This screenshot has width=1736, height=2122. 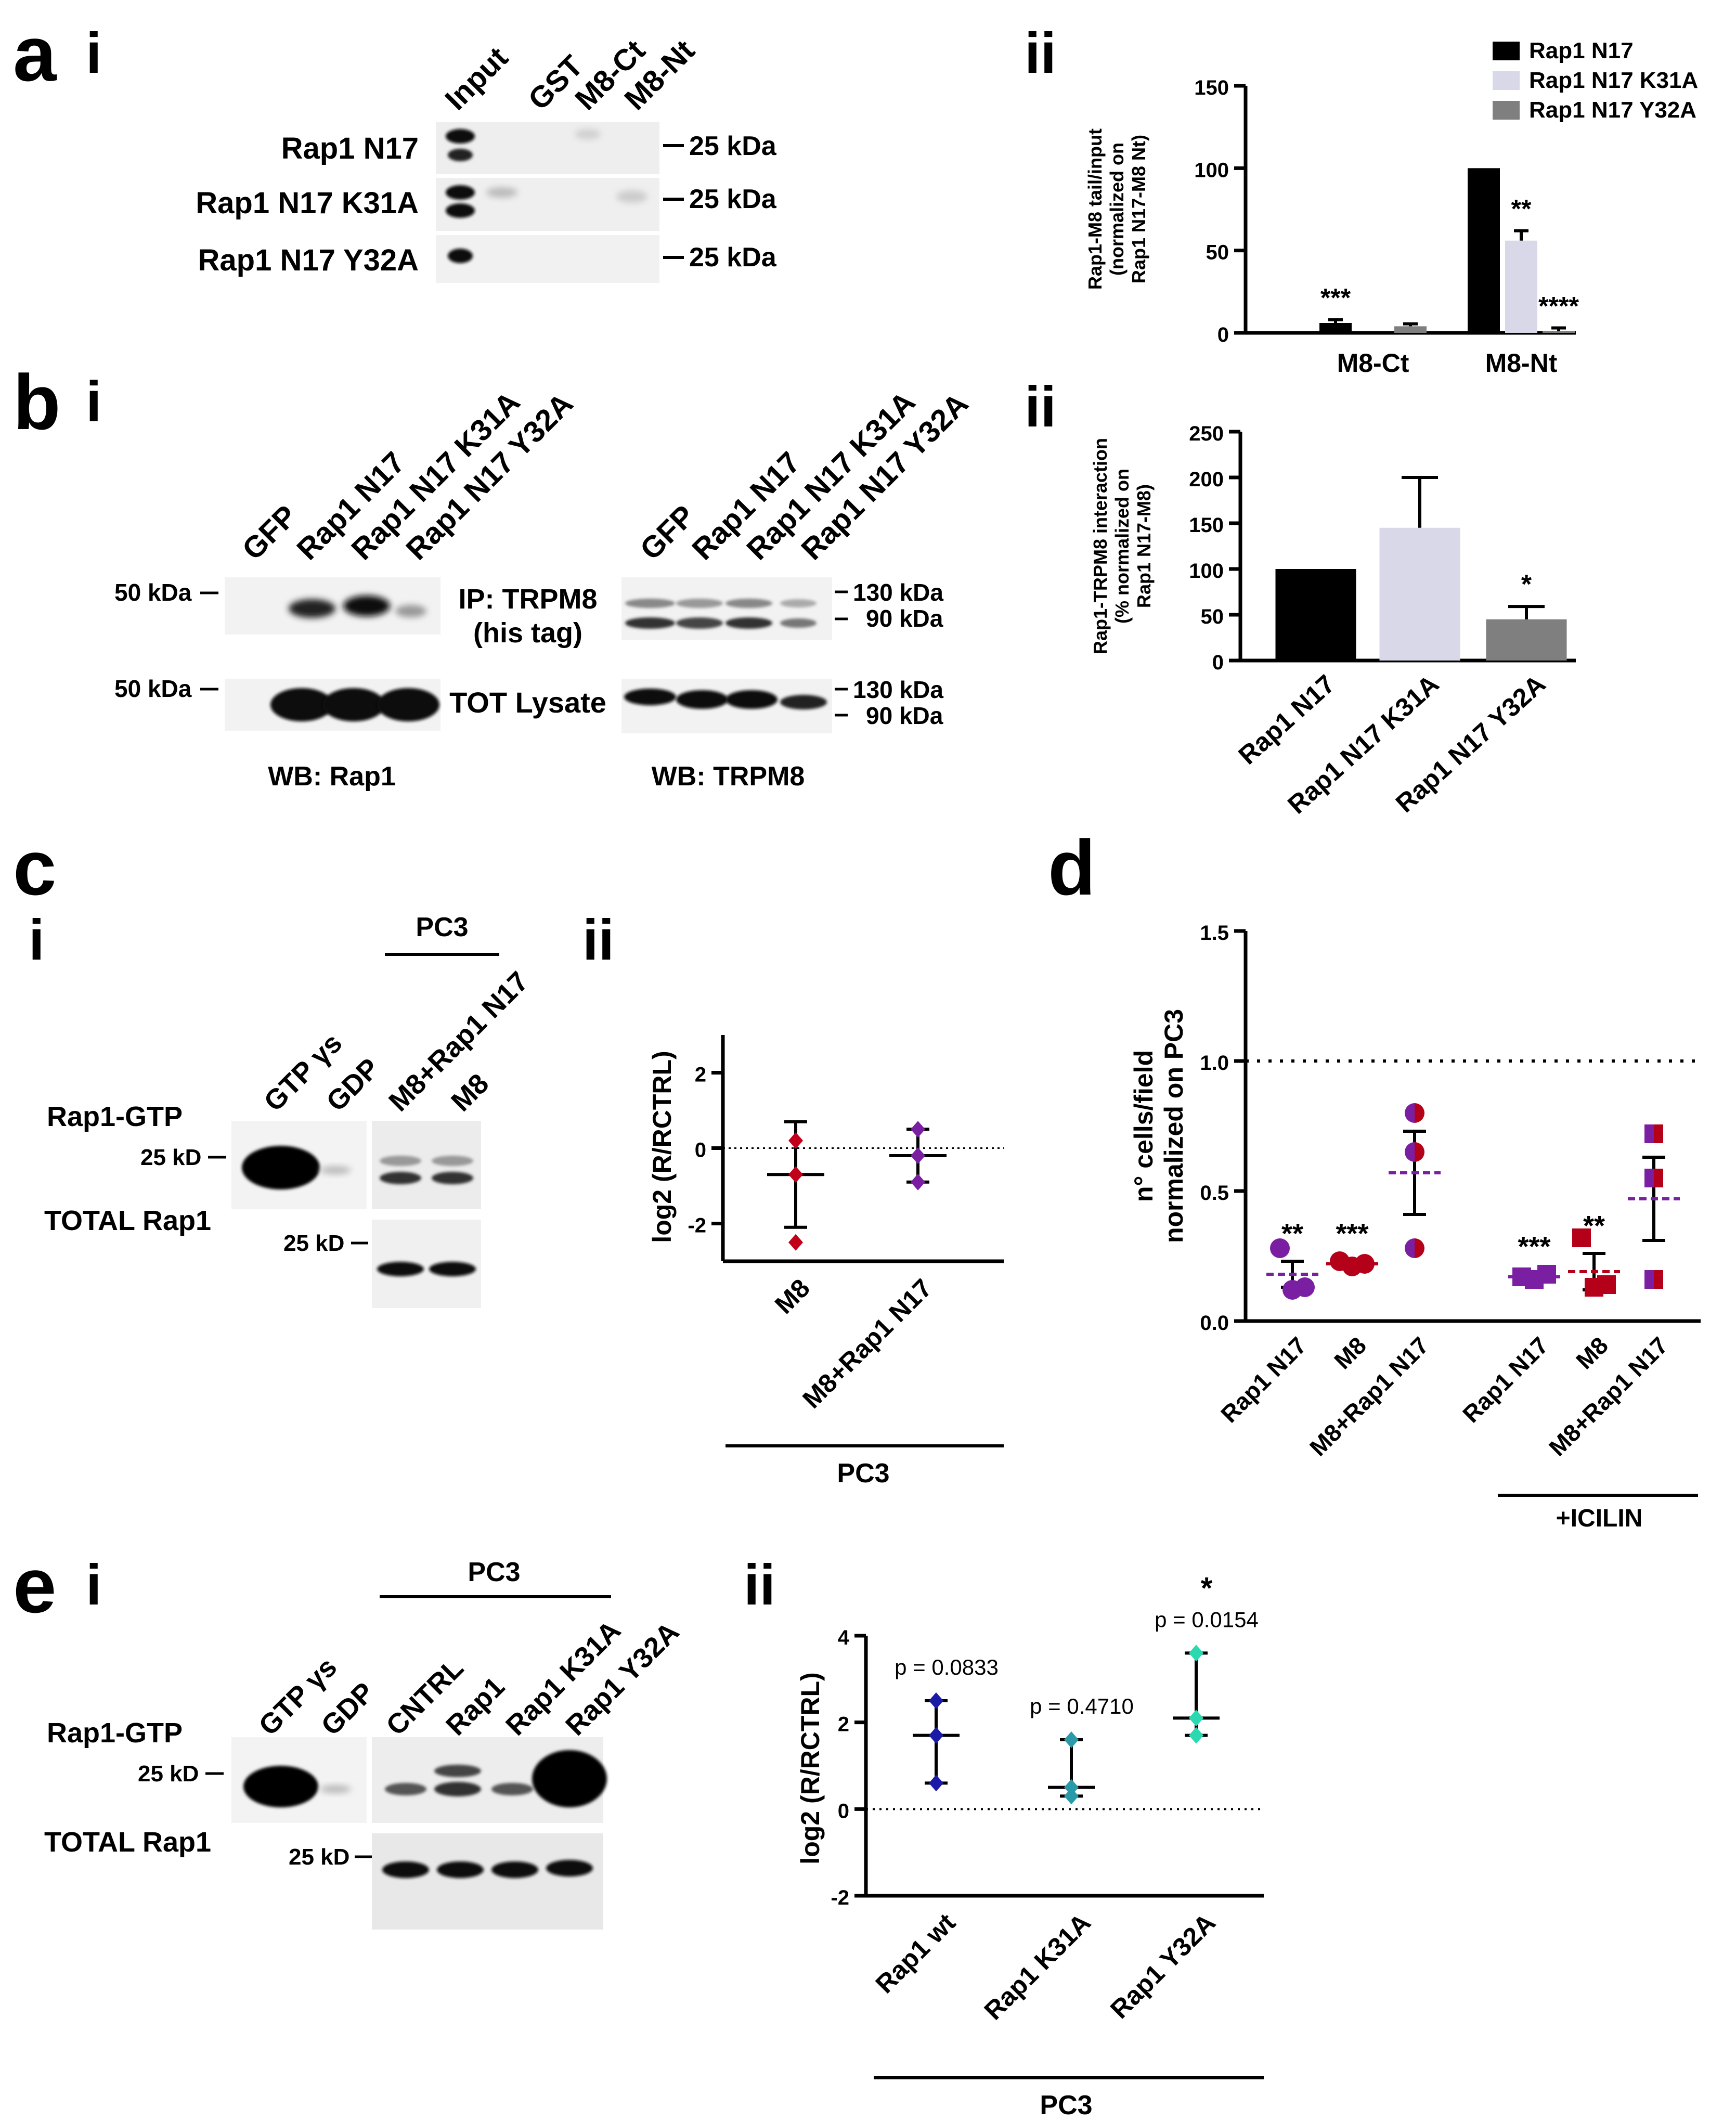 What do you see at coordinates (37, 402) in the screenshot?
I see `panel-label-b: b` at bounding box center [37, 402].